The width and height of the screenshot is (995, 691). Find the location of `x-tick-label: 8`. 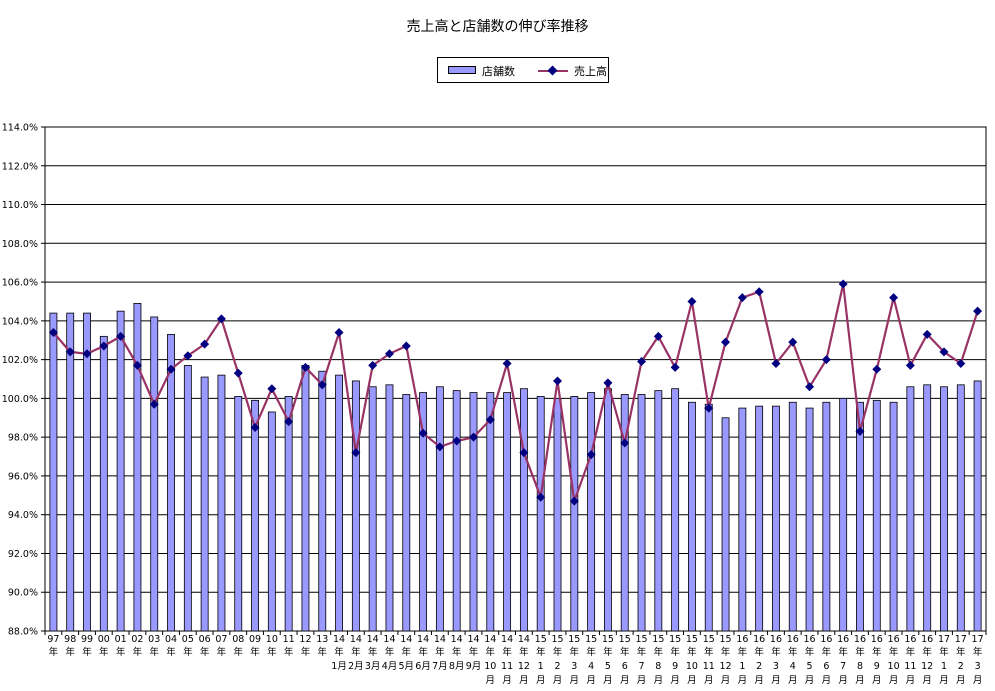

x-tick-label: 8 is located at coordinates (658, 666).